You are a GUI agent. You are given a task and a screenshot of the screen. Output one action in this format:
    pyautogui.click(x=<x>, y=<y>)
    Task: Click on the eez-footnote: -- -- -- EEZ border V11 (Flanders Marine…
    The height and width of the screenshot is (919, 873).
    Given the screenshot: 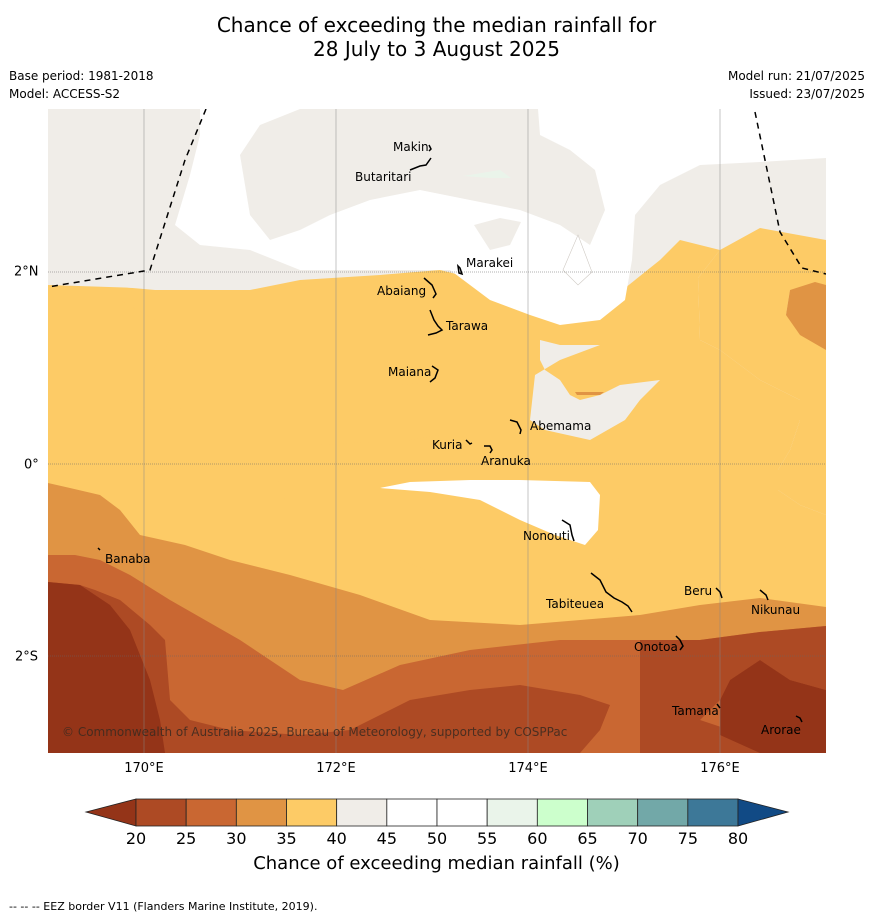 What is the action you would take?
    pyautogui.click(x=163, y=906)
    